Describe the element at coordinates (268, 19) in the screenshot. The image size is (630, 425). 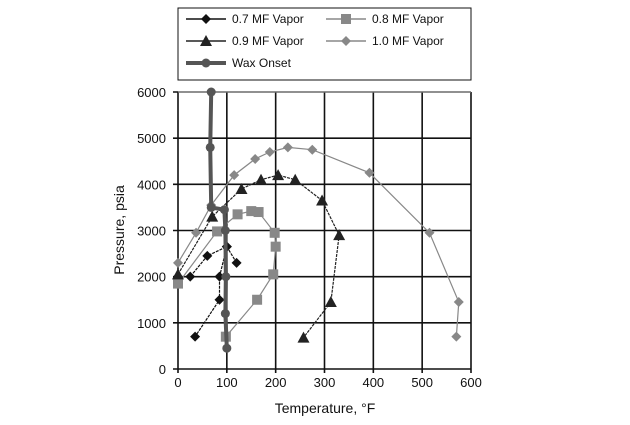
I see `legend-label: 0.7 MF Vapor` at that location.